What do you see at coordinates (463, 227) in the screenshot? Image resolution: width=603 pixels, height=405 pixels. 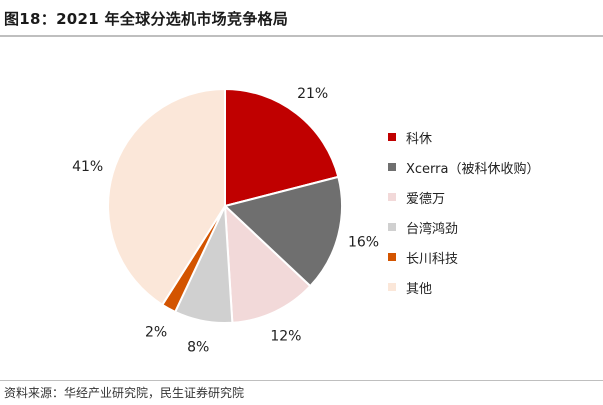 I see `legend-item-4: 台湾鸿劲` at bounding box center [463, 227].